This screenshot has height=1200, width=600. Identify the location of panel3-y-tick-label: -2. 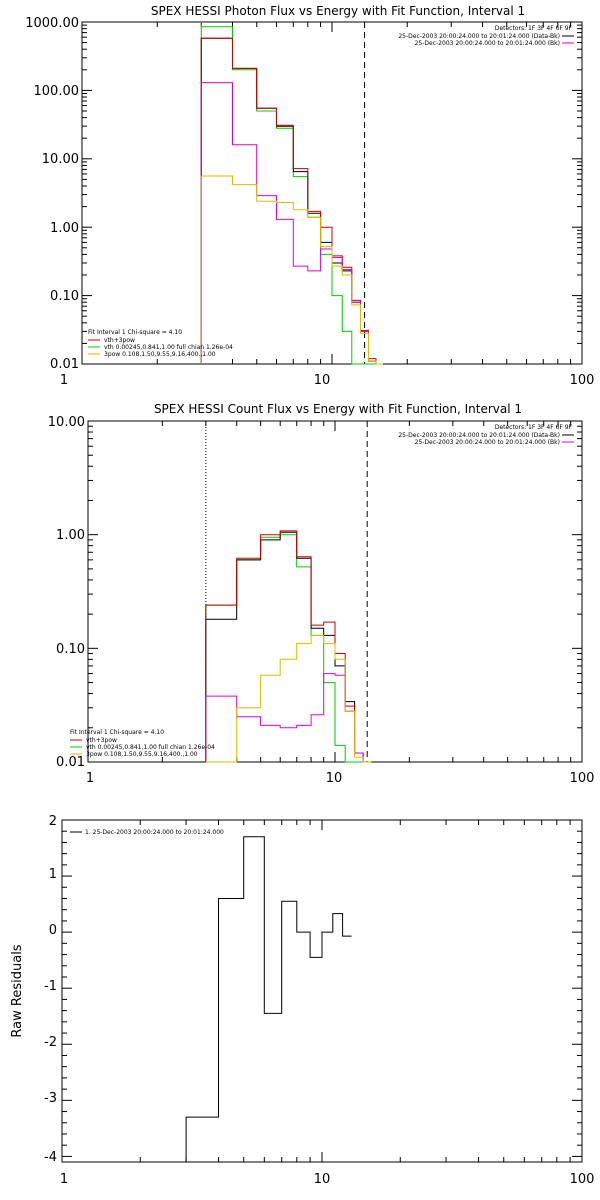
(50, 1042).